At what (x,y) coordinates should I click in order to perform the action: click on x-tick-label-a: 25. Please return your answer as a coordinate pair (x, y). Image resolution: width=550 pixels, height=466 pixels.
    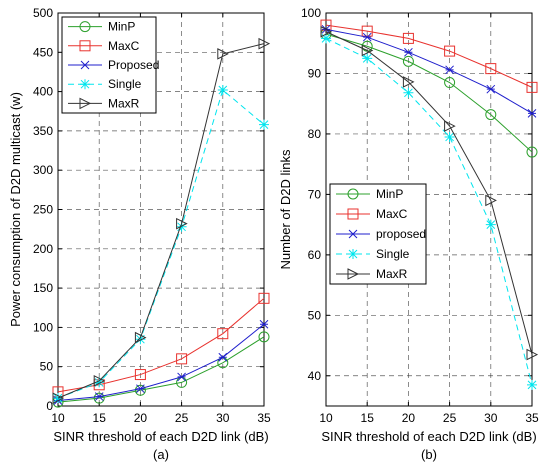
    Looking at the image, I should click on (182, 418).